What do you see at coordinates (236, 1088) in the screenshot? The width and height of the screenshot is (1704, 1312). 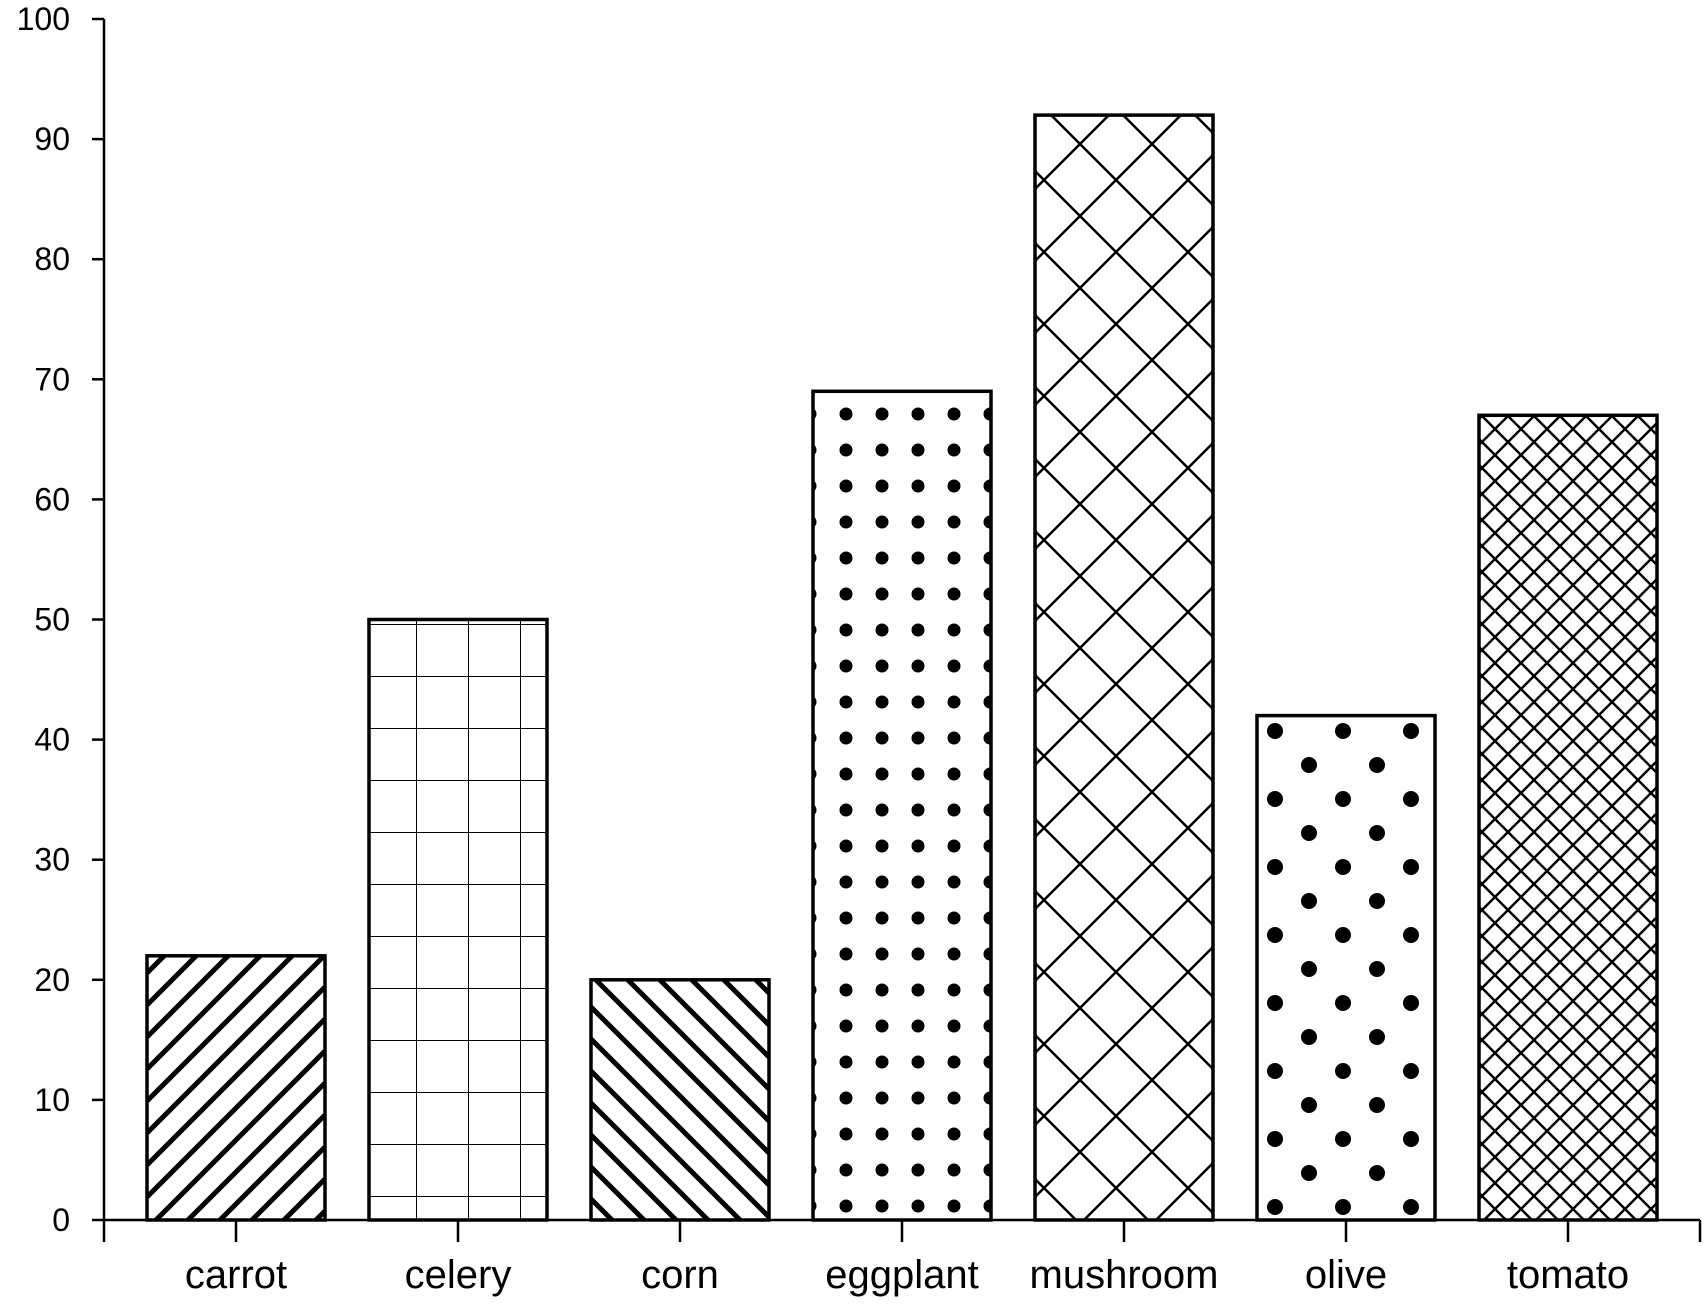 I see `bar-carrot` at bounding box center [236, 1088].